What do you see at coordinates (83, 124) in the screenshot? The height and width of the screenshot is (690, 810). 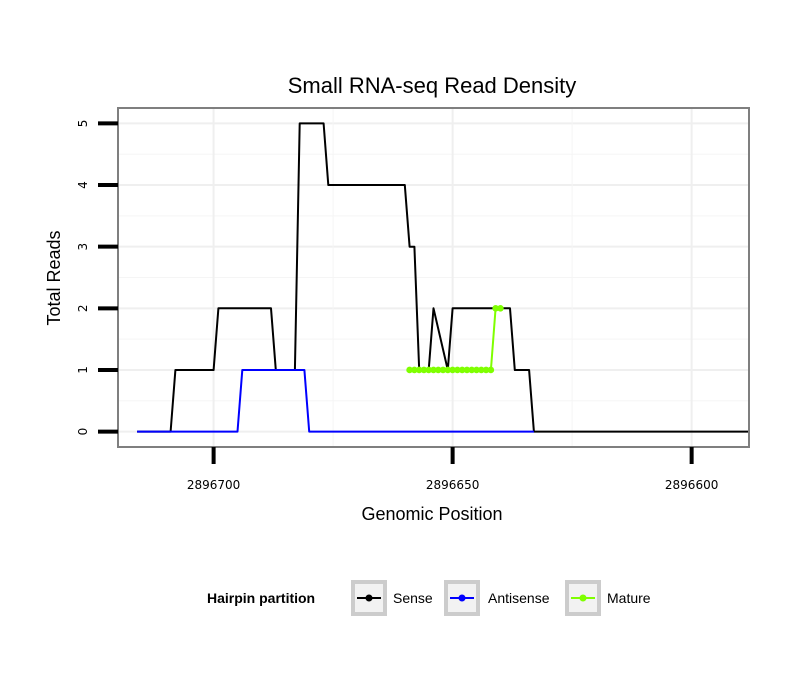 I see `y-tick-label: 5` at bounding box center [83, 124].